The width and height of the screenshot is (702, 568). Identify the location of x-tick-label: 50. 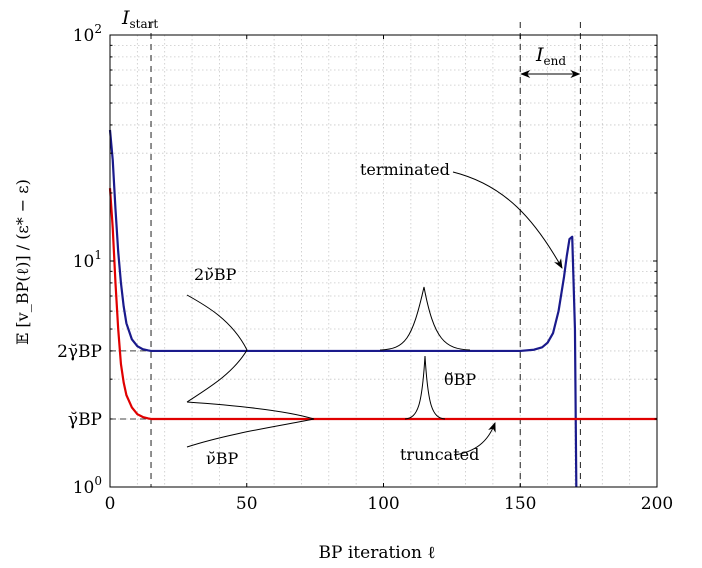
(247, 504).